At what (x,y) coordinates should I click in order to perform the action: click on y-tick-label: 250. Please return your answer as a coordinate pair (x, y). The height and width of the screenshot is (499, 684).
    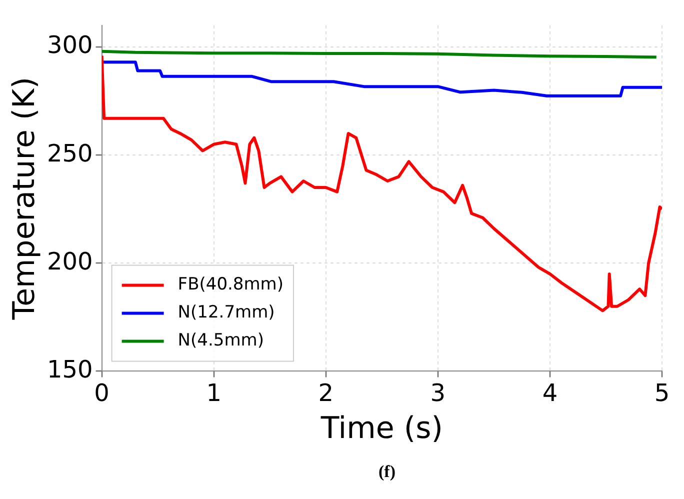
    Looking at the image, I should click on (69, 153).